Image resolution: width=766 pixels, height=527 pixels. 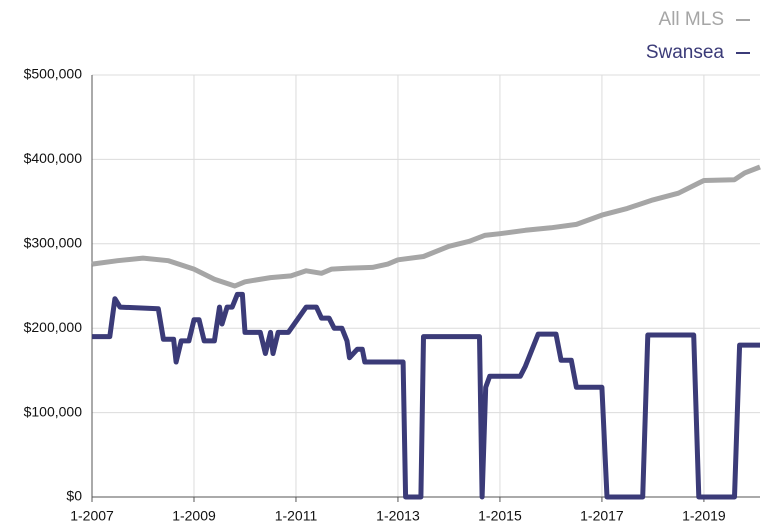 What do you see at coordinates (53, 74) in the screenshot?
I see `y-tick-label: $500,000` at bounding box center [53, 74].